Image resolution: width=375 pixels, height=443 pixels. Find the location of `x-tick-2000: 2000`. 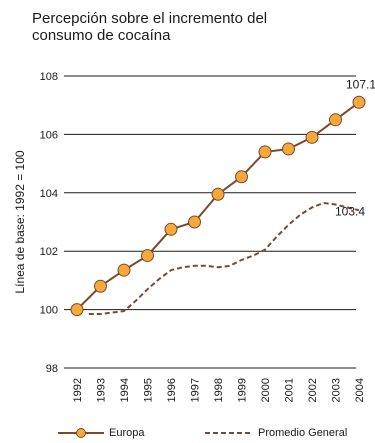

x-tick-2000: 2000 is located at coordinates (266, 390).